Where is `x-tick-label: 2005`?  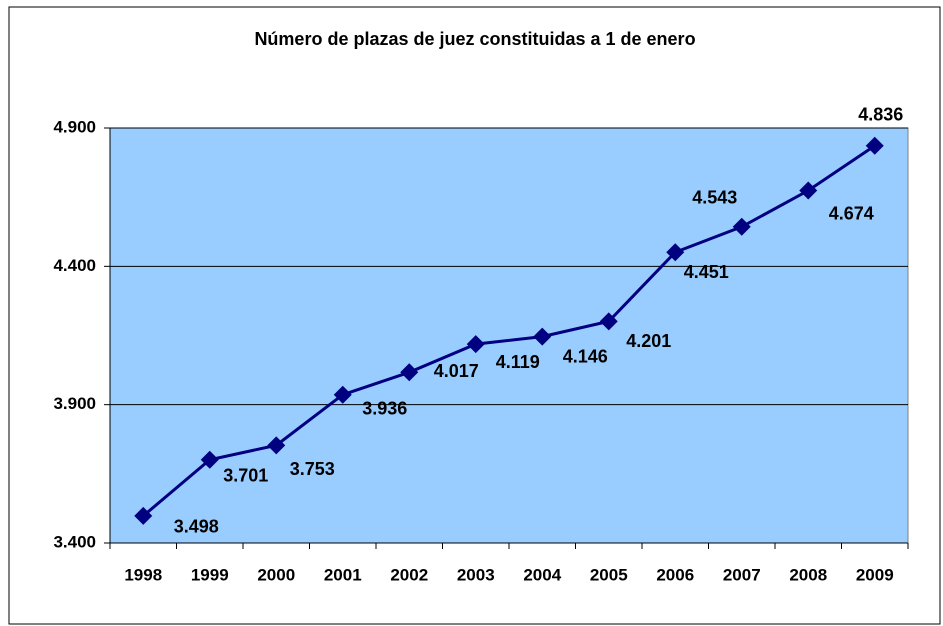
x-tick-label: 2005 is located at coordinates (609, 574).